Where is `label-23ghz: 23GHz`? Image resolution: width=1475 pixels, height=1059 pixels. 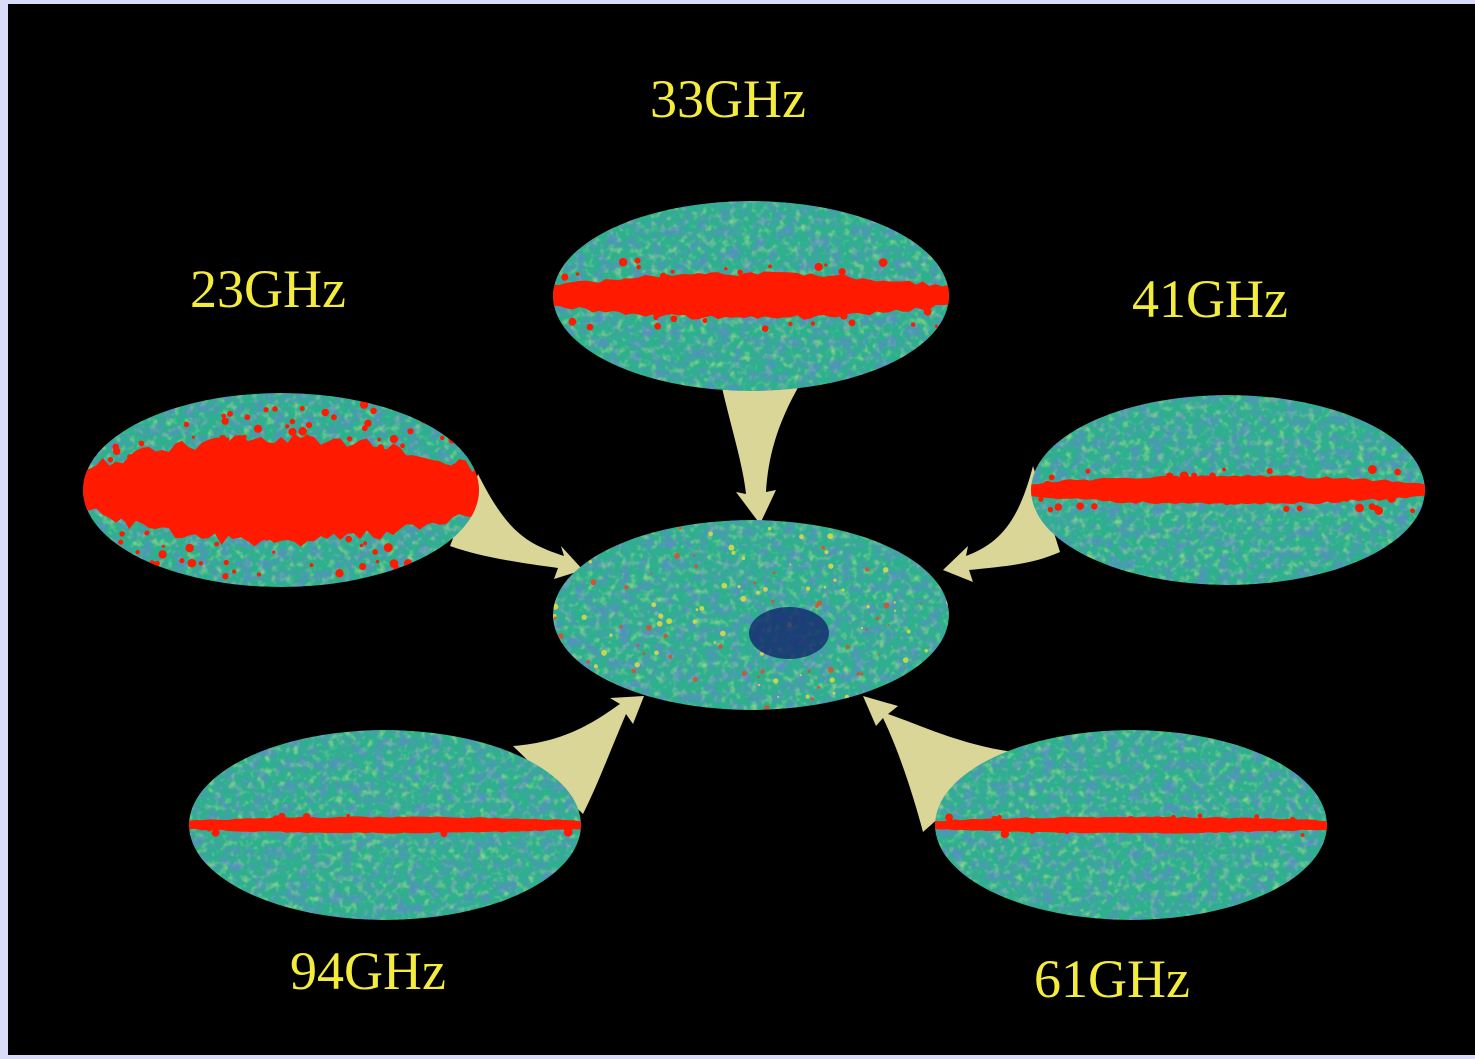 label-23ghz: 23GHz is located at coordinates (268, 289).